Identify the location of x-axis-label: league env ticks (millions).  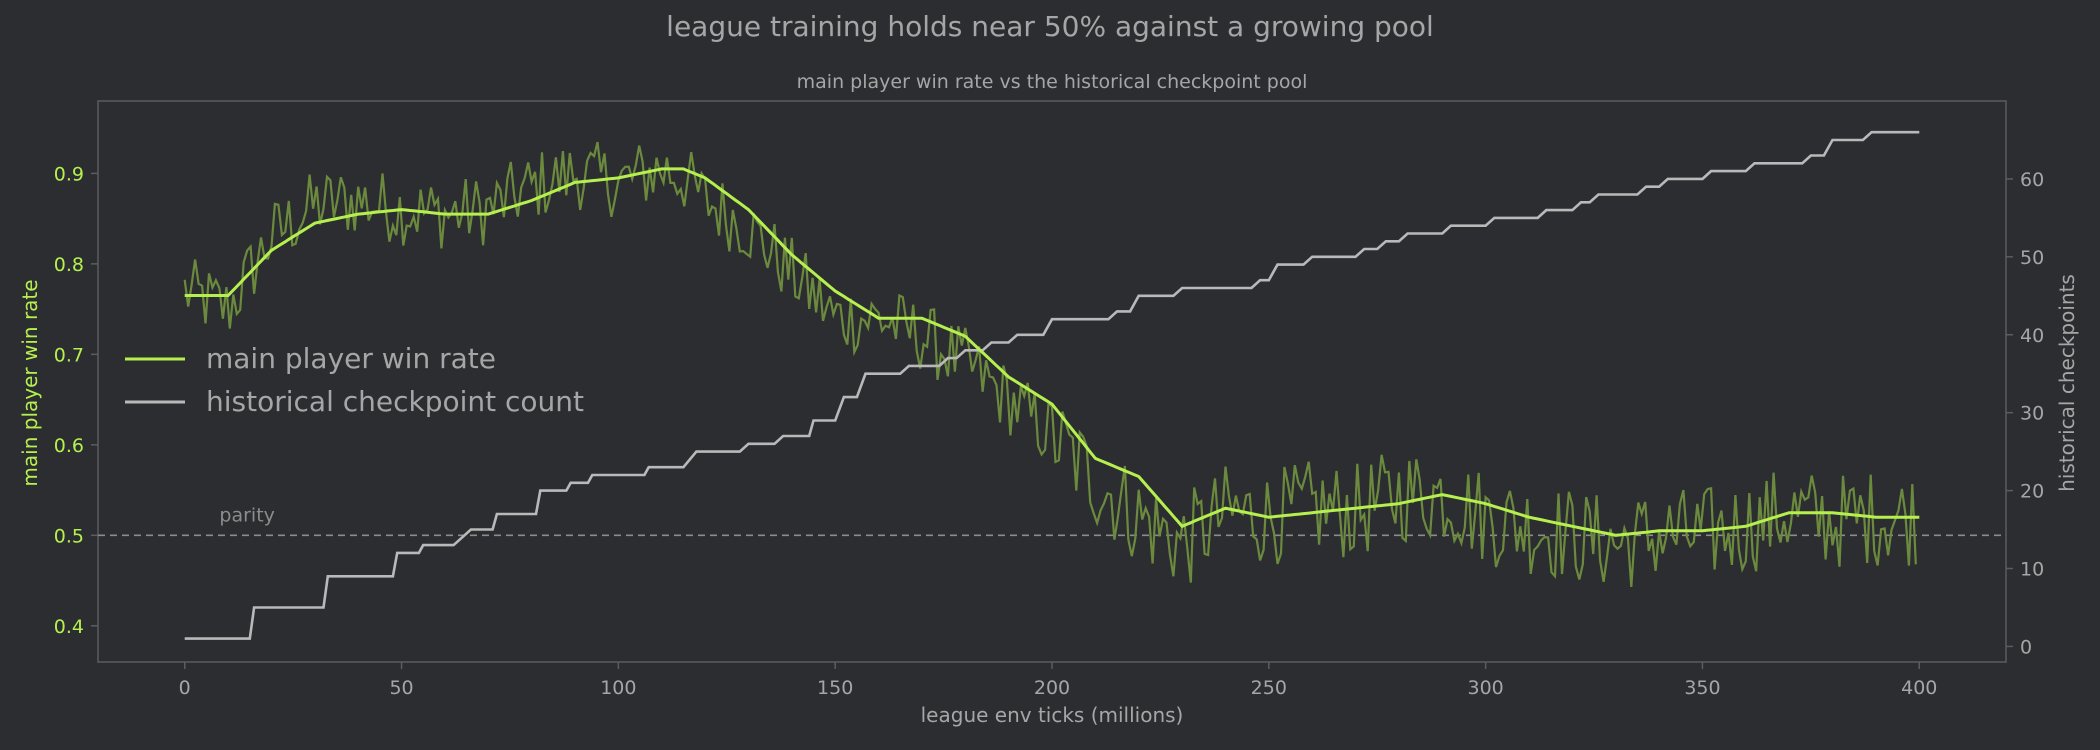
(1052, 715).